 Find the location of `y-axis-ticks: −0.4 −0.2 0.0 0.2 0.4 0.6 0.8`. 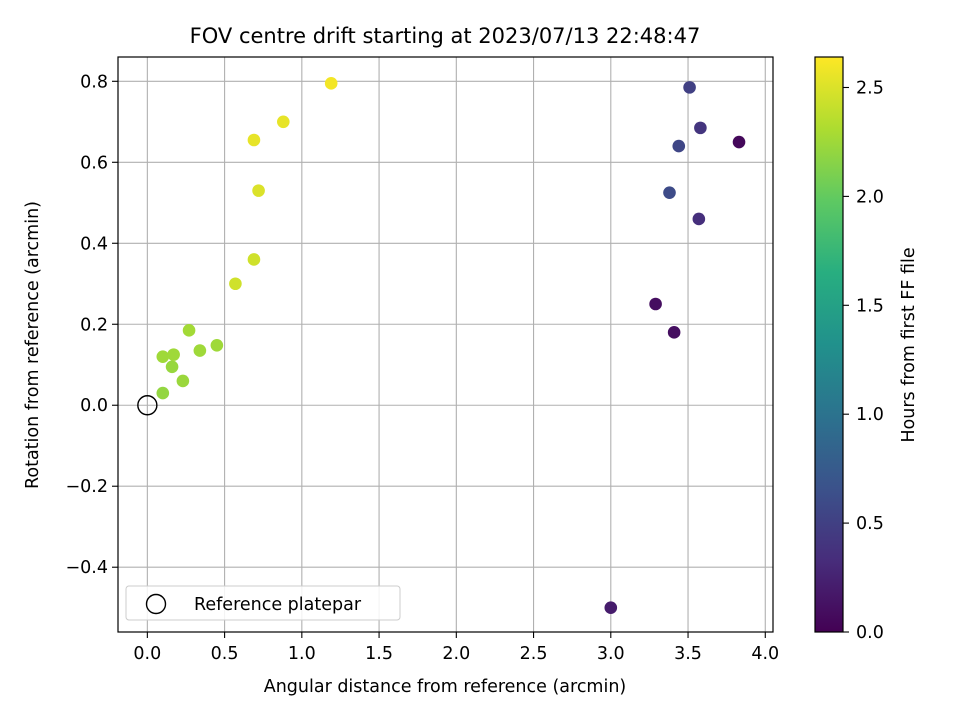

y-axis-ticks: −0.4 −0.2 0.0 0.2 0.4 0.6 0.8 is located at coordinates (92, 325).